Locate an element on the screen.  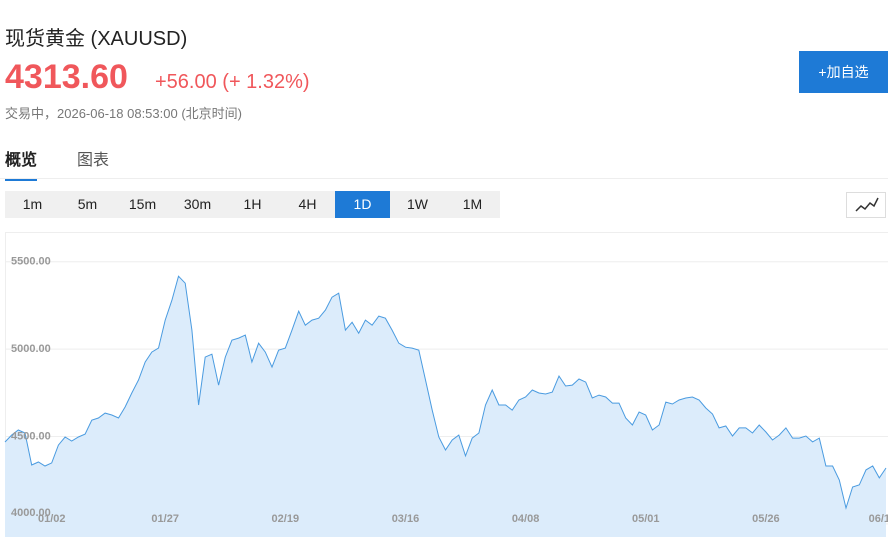
y-tick-label: 5000.00 is located at coordinates (31, 349).